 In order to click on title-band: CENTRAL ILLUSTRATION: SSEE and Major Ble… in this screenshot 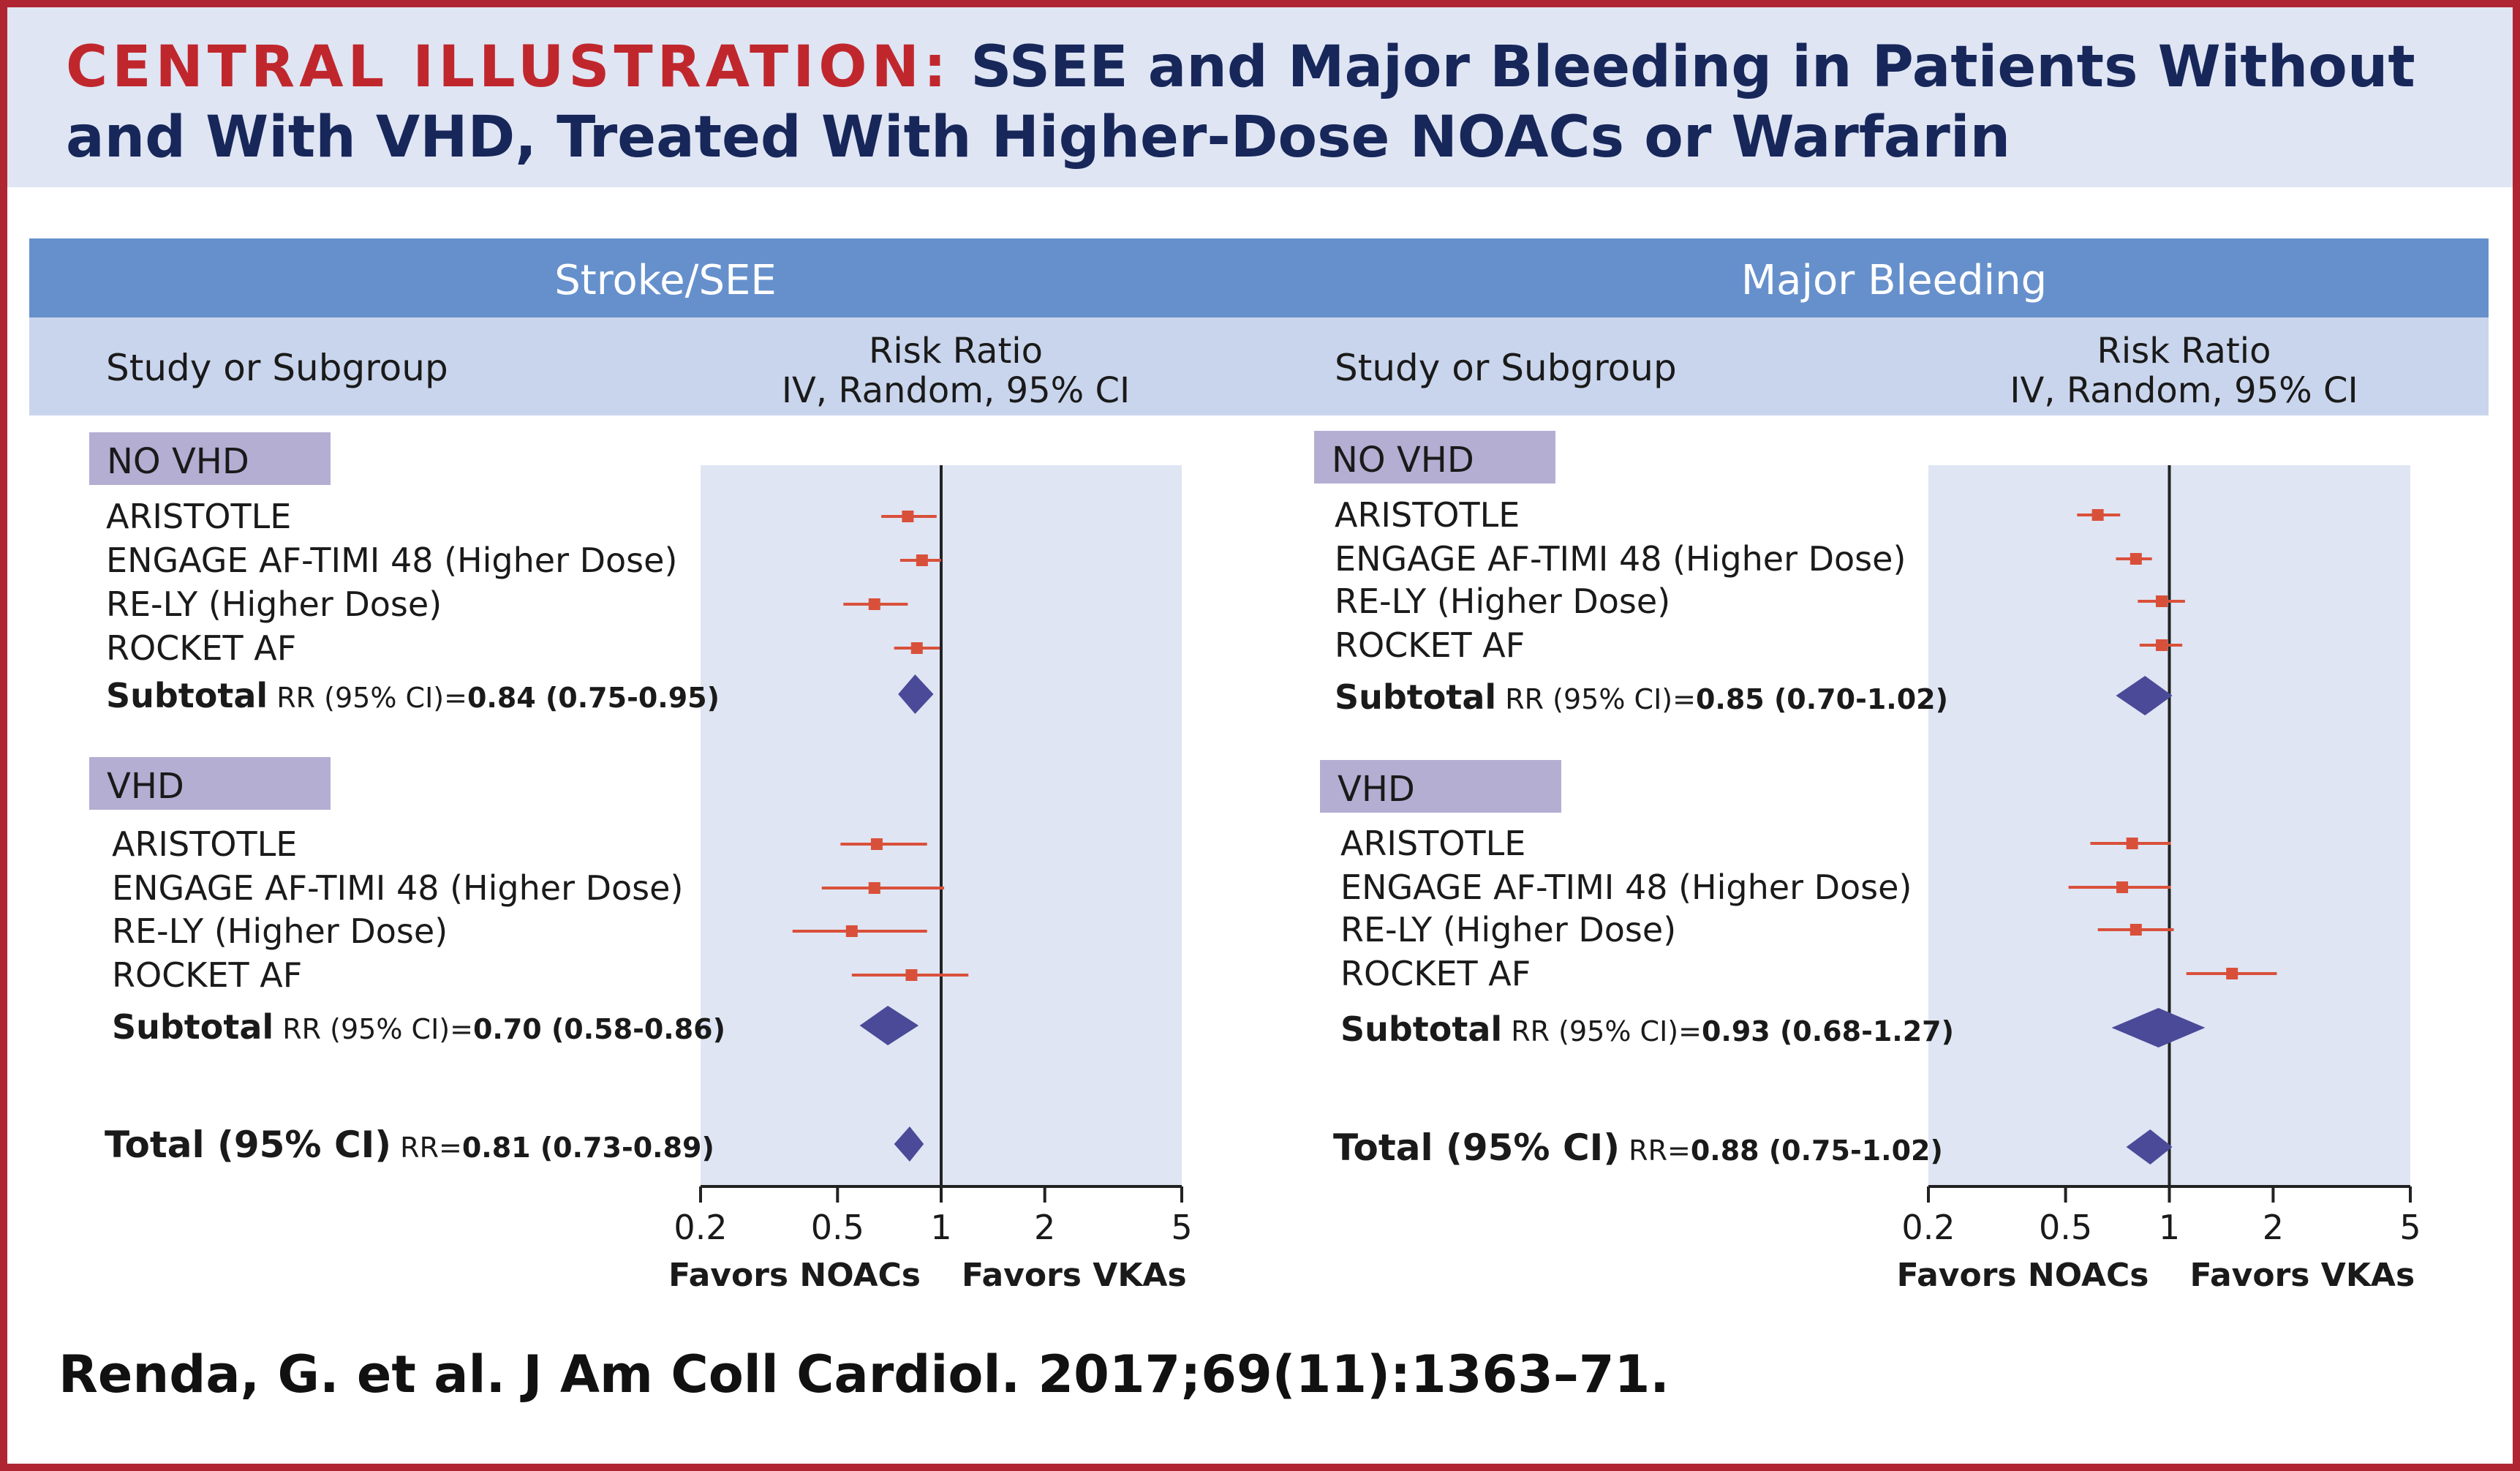, I will do `click(1260, 97)`.